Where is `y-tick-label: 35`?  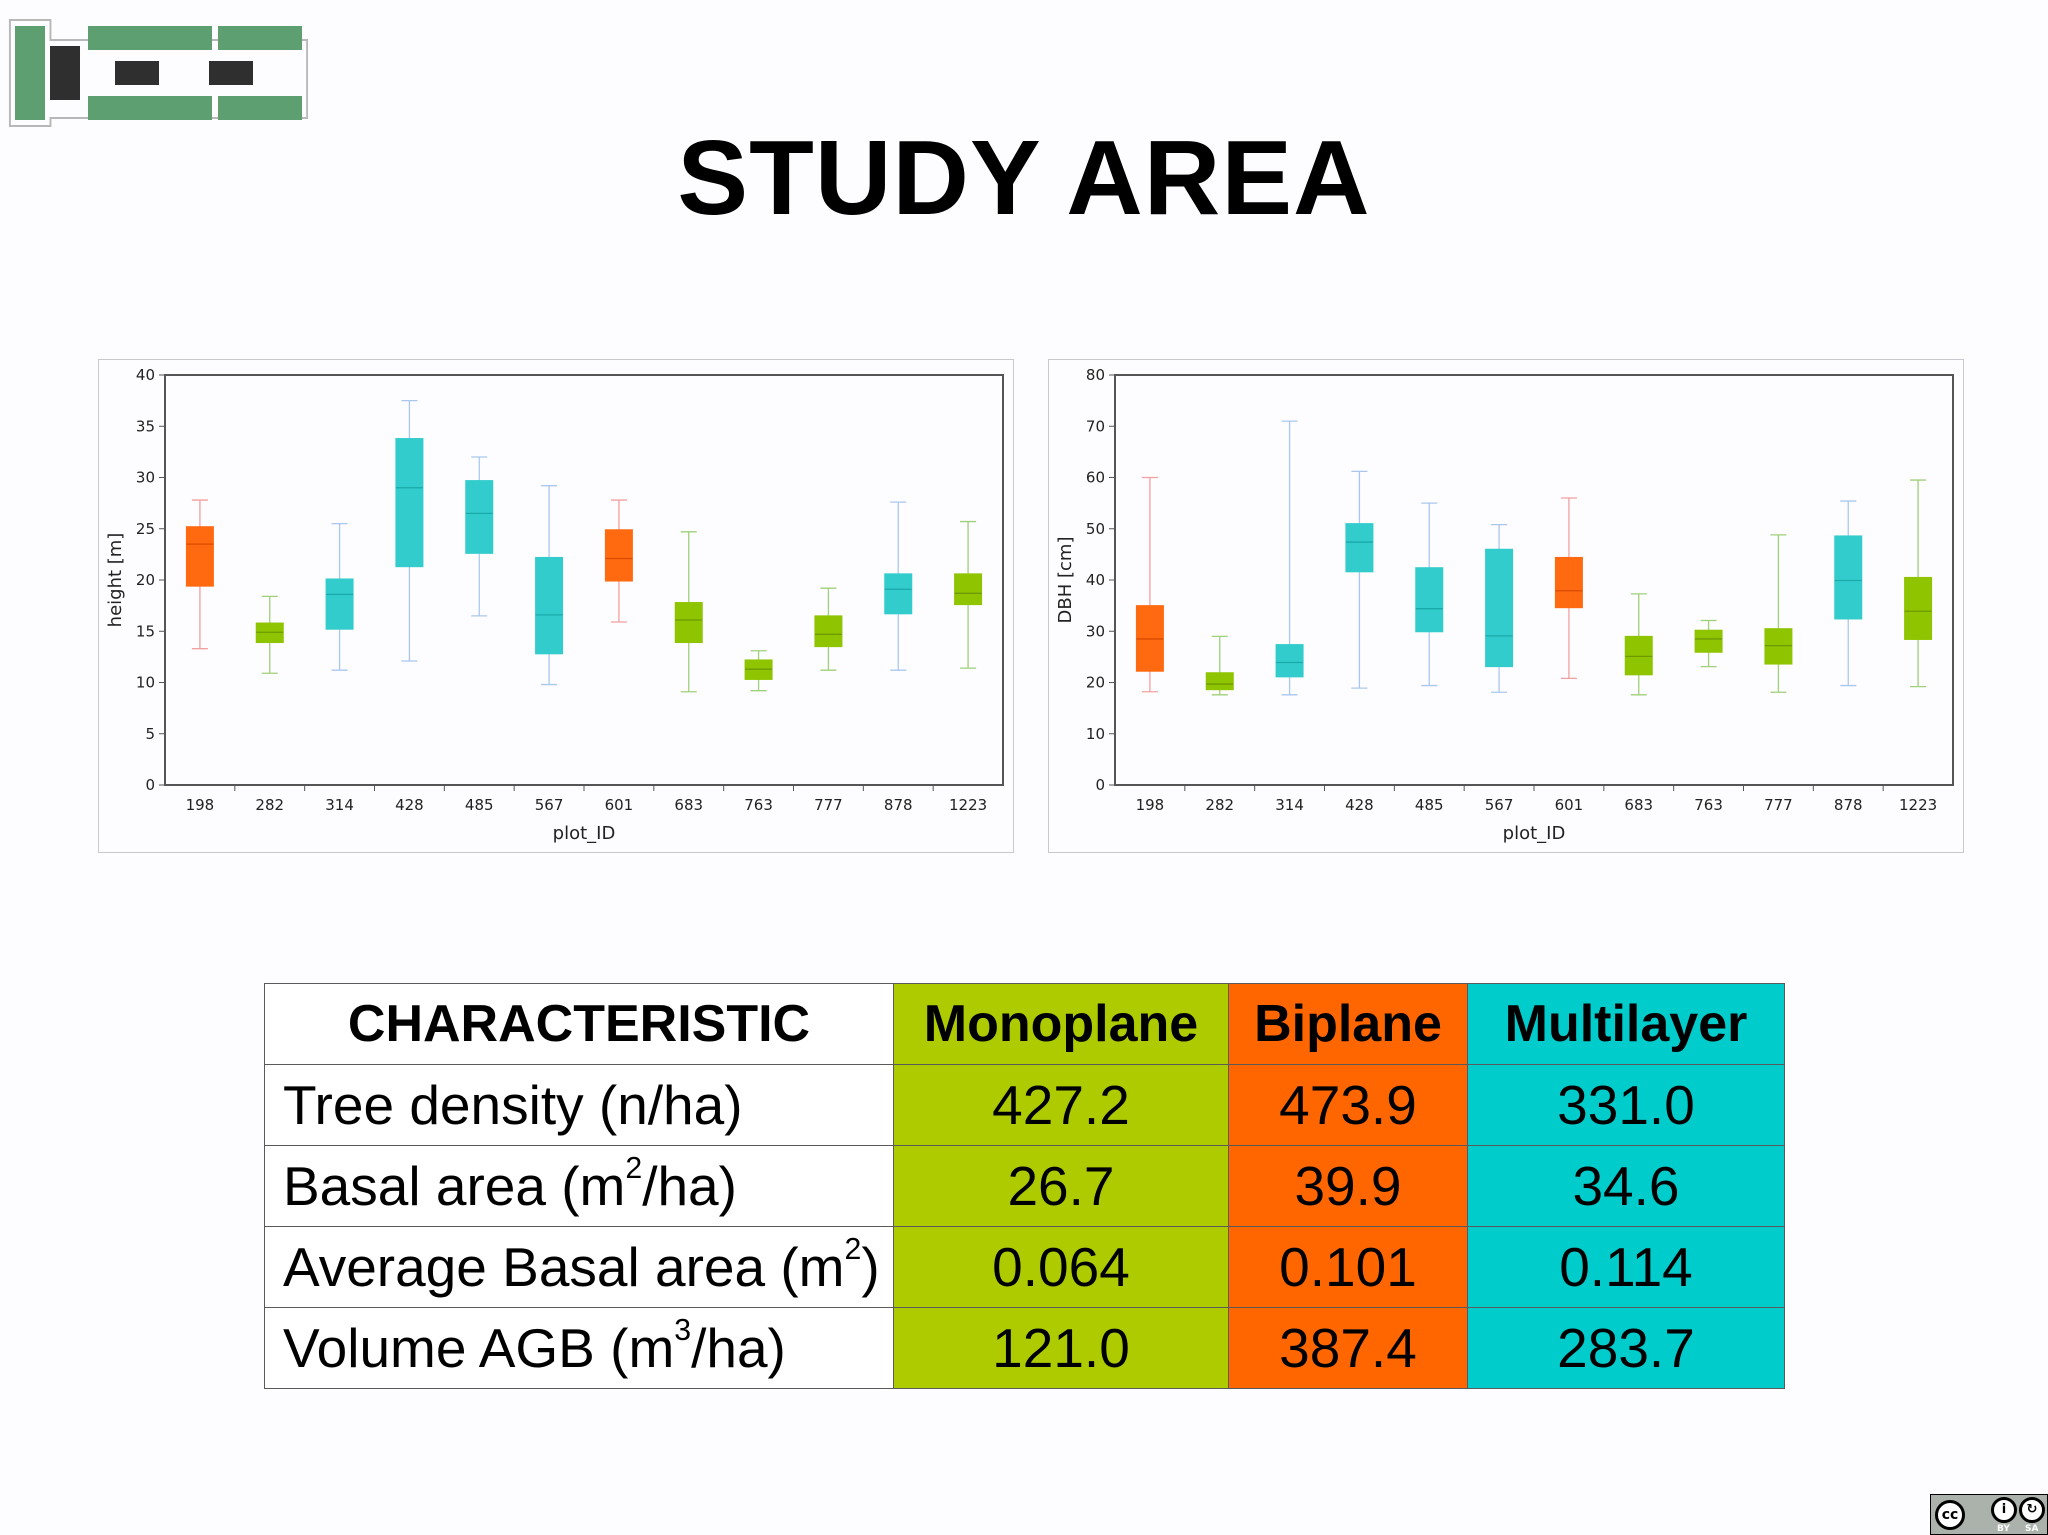
y-tick-label: 35 is located at coordinates (145, 426).